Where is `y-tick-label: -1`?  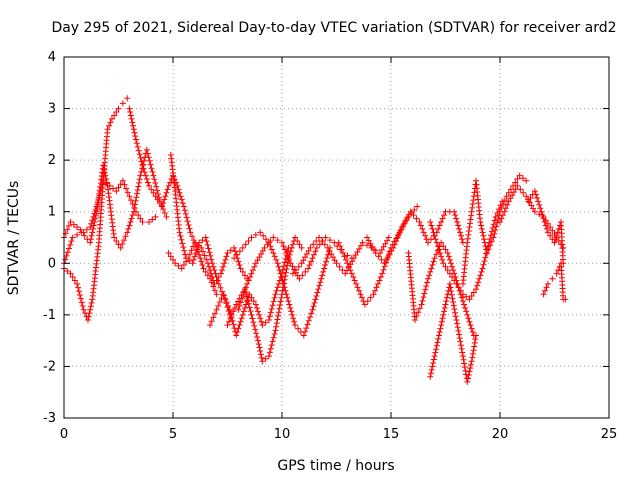 y-tick-label: -1 is located at coordinates (49, 315).